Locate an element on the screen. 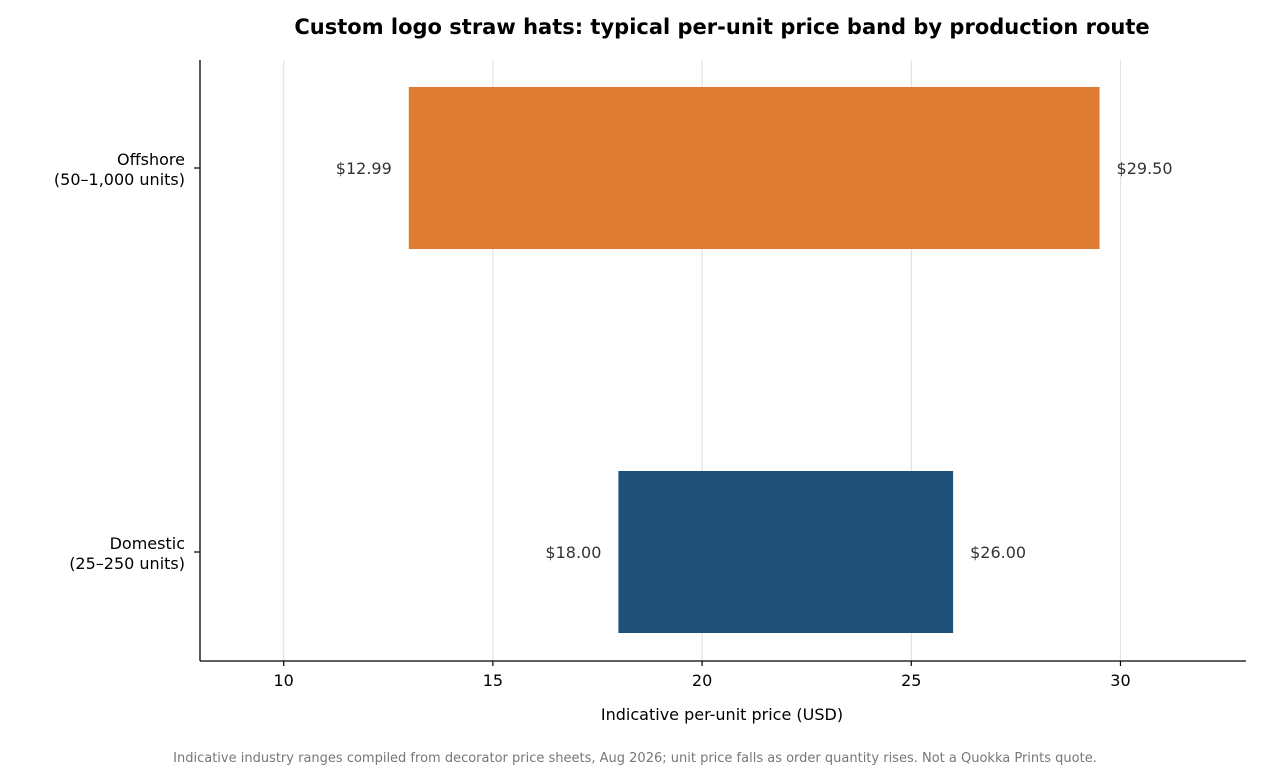  x-axis-label: Indicative per-unit price (USD) is located at coordinates (722, 714).